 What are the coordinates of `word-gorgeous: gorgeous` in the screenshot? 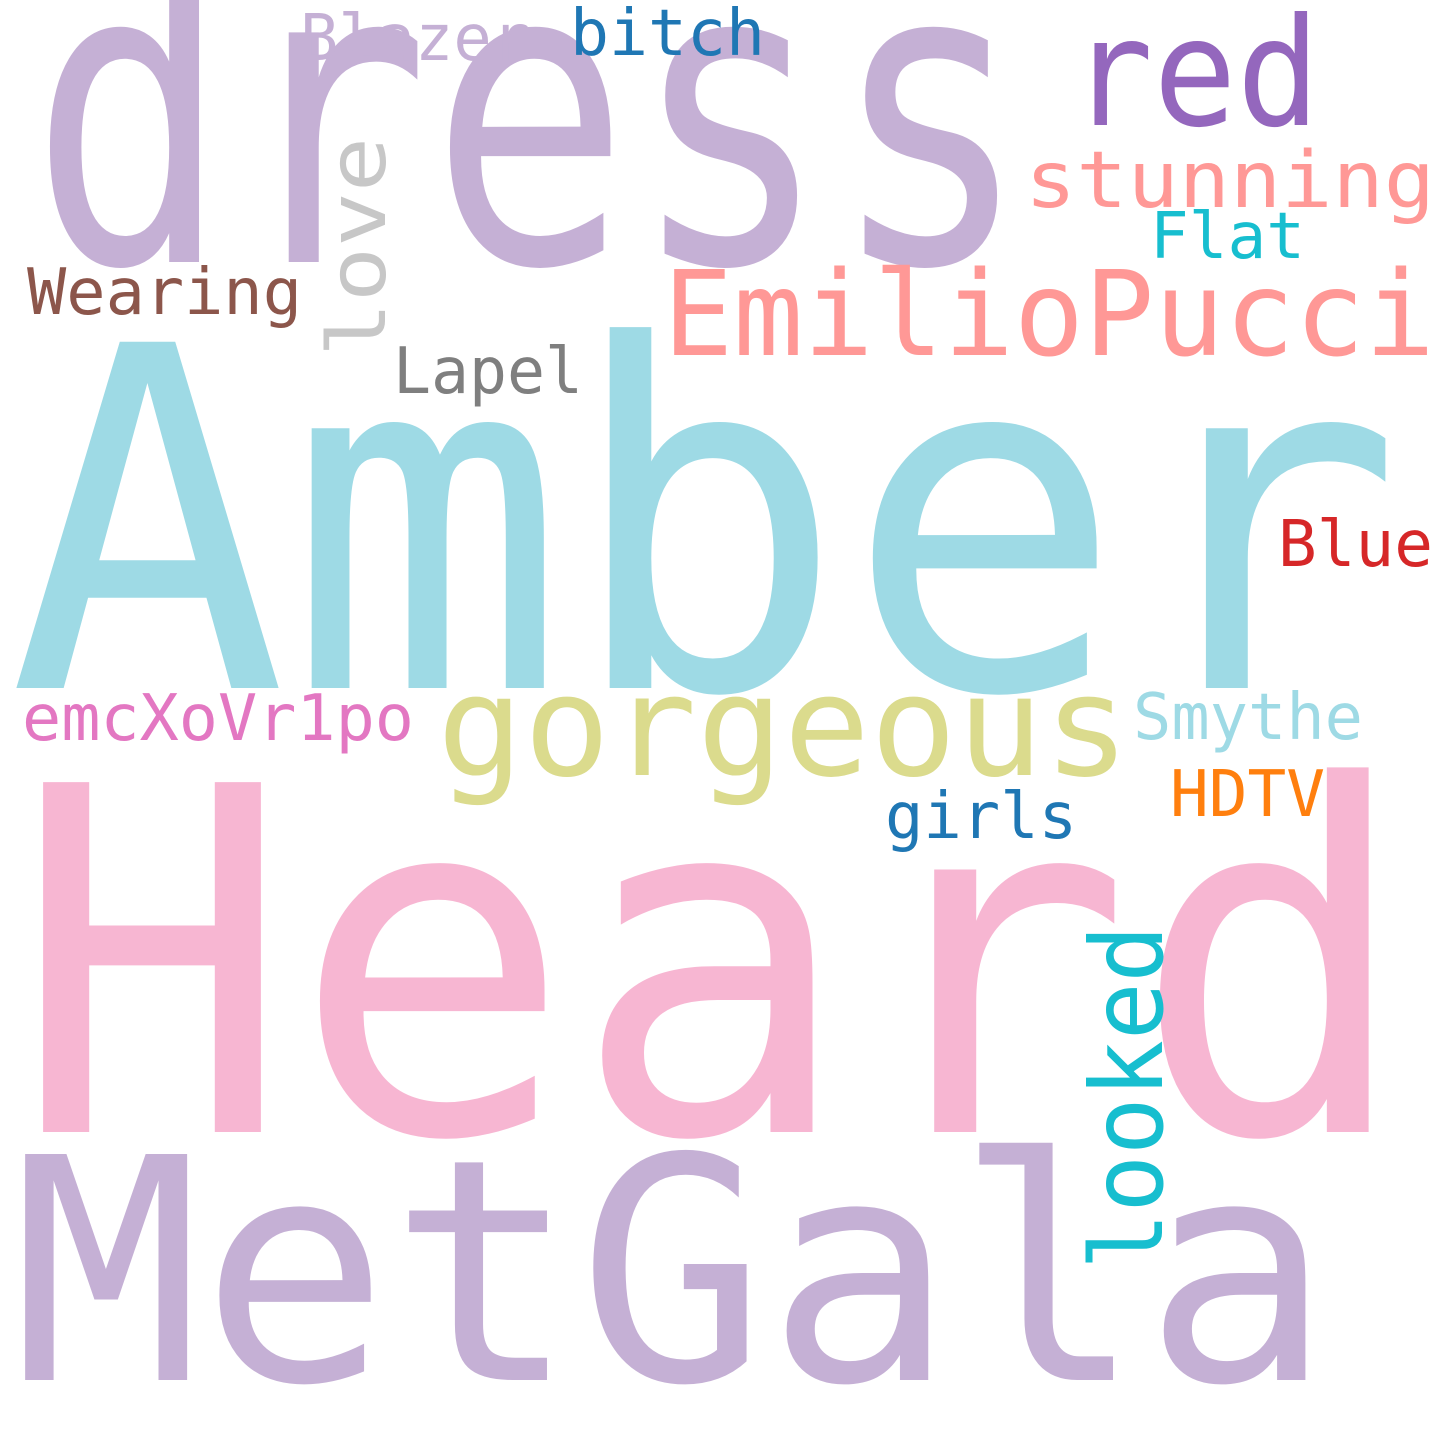 It's located at (783, 727).